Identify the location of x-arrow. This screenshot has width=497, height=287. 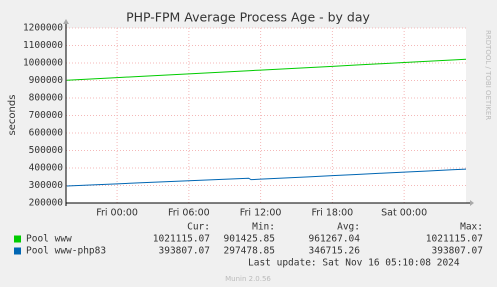
(472, 203).